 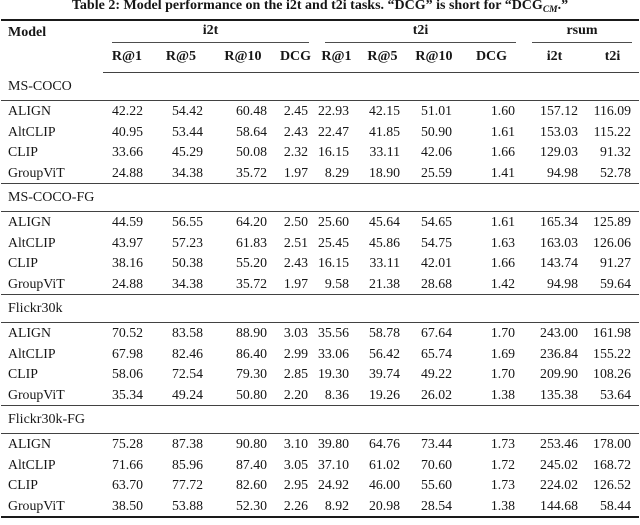 I want to click on metric-value: 86.40, so click(x=251, y=353).